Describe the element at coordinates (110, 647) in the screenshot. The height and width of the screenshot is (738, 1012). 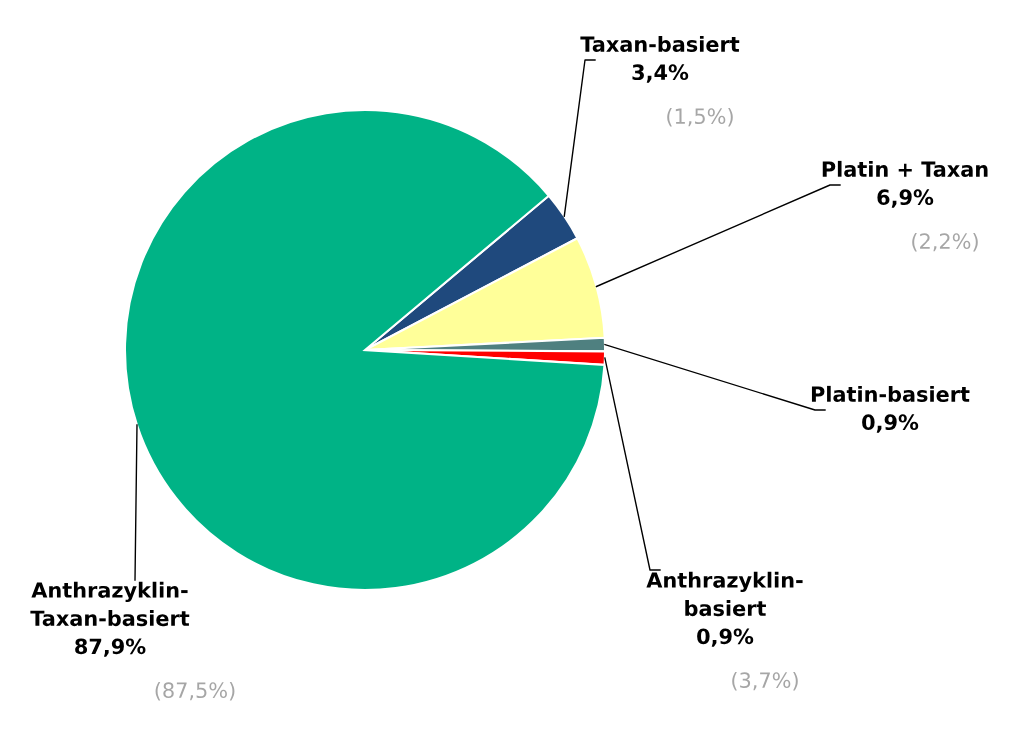
I see `data-label: 87,9%` at that location.